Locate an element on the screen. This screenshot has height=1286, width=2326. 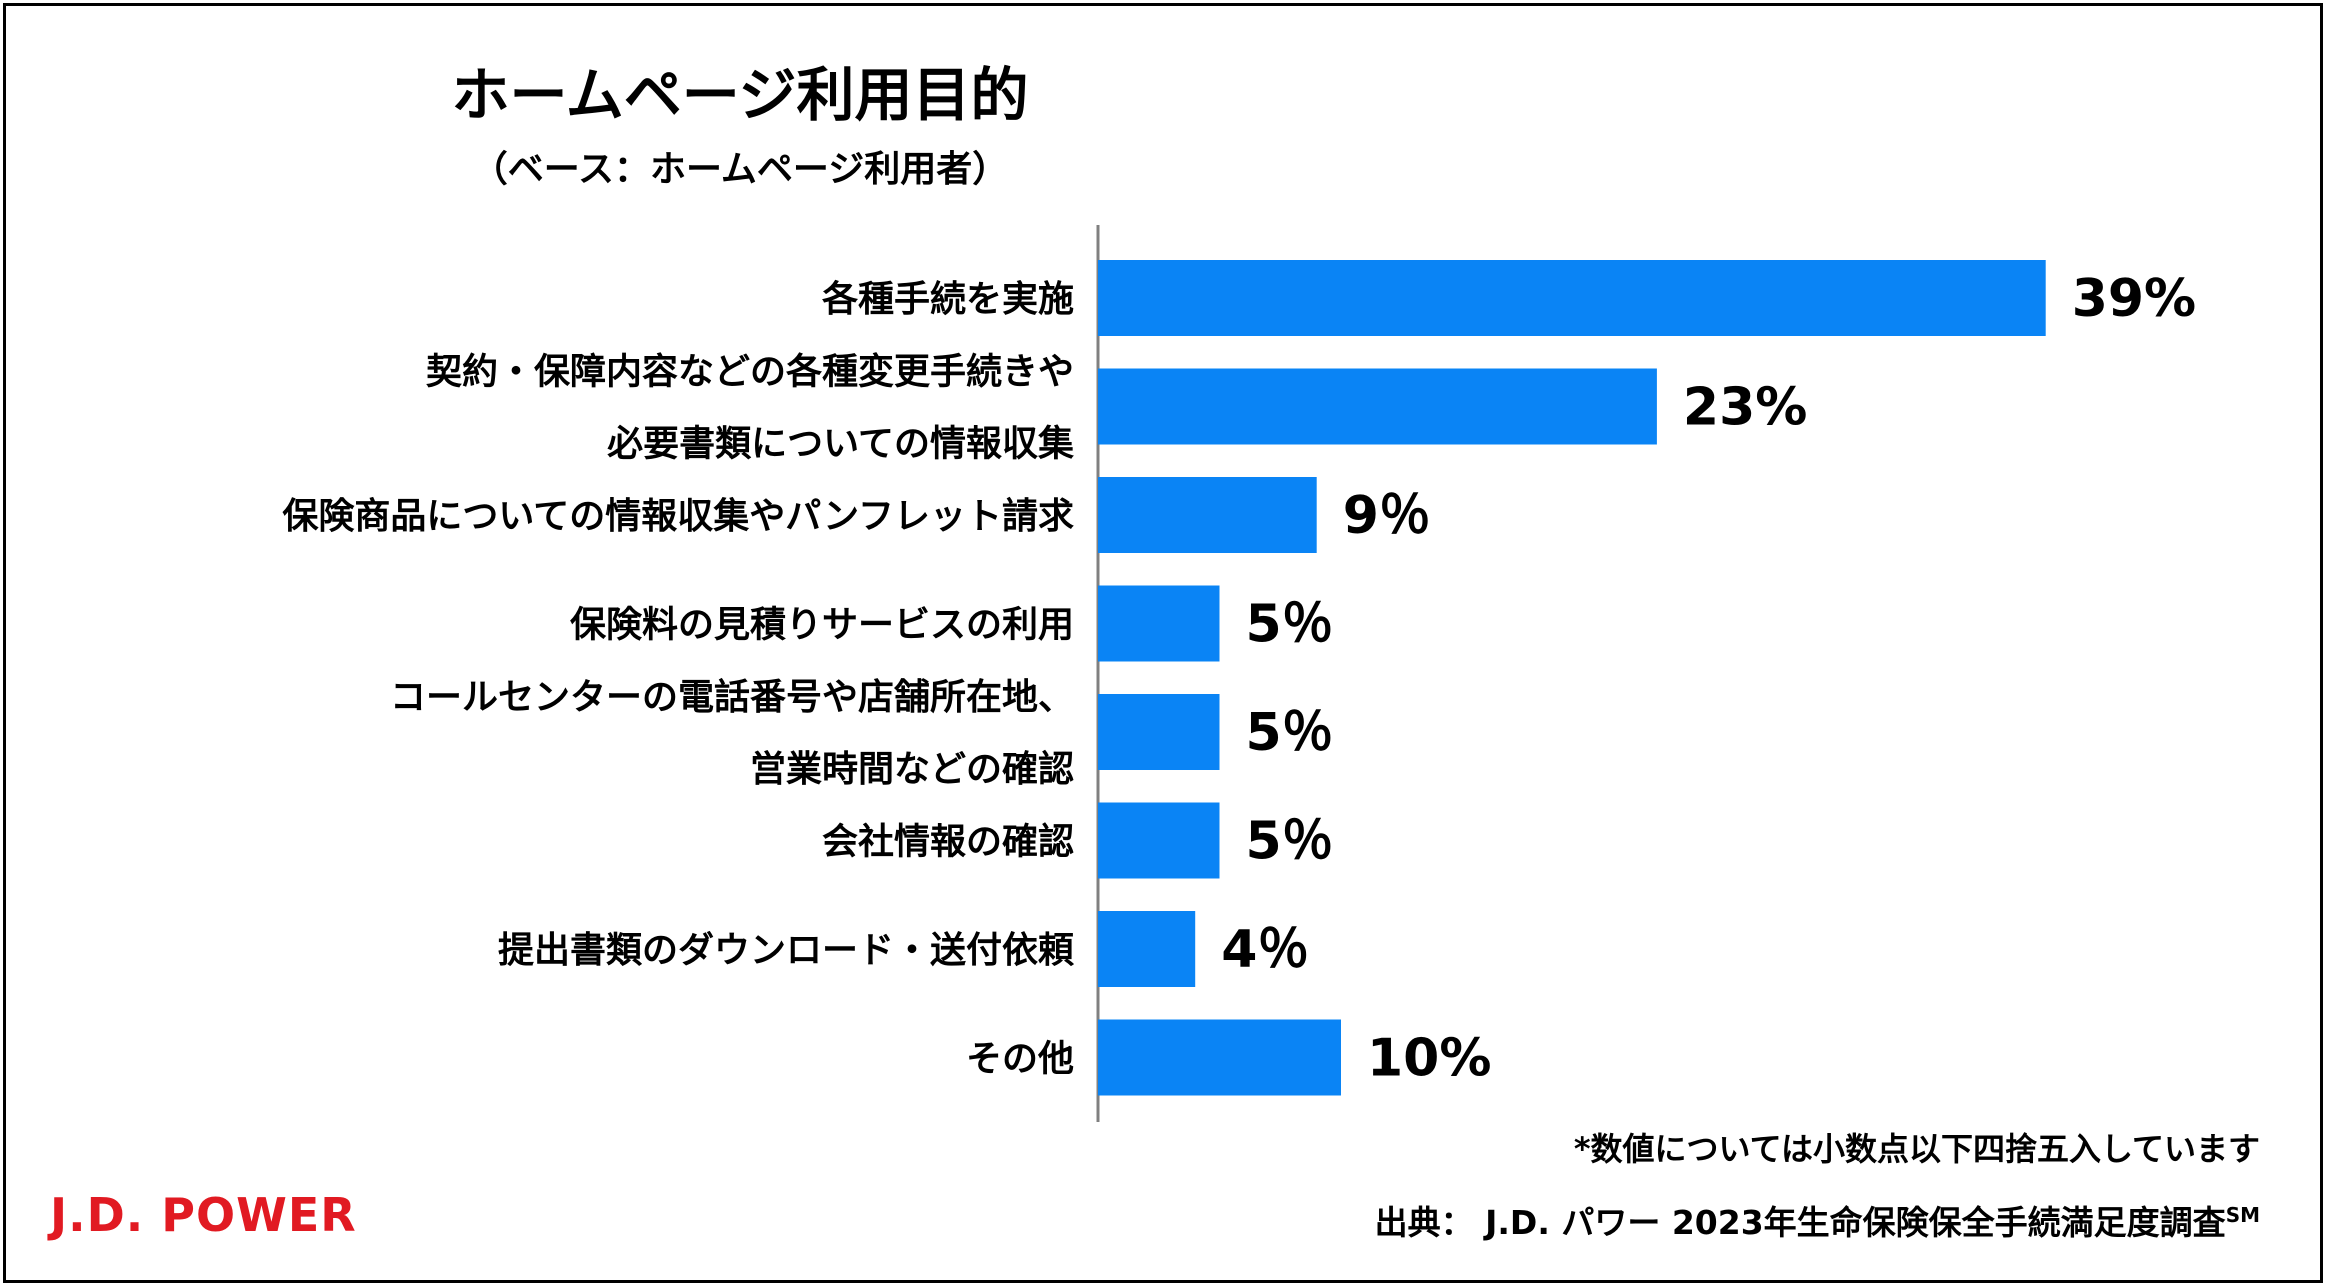
value-label-7: 10% is located at coordinates (1429, 1059).